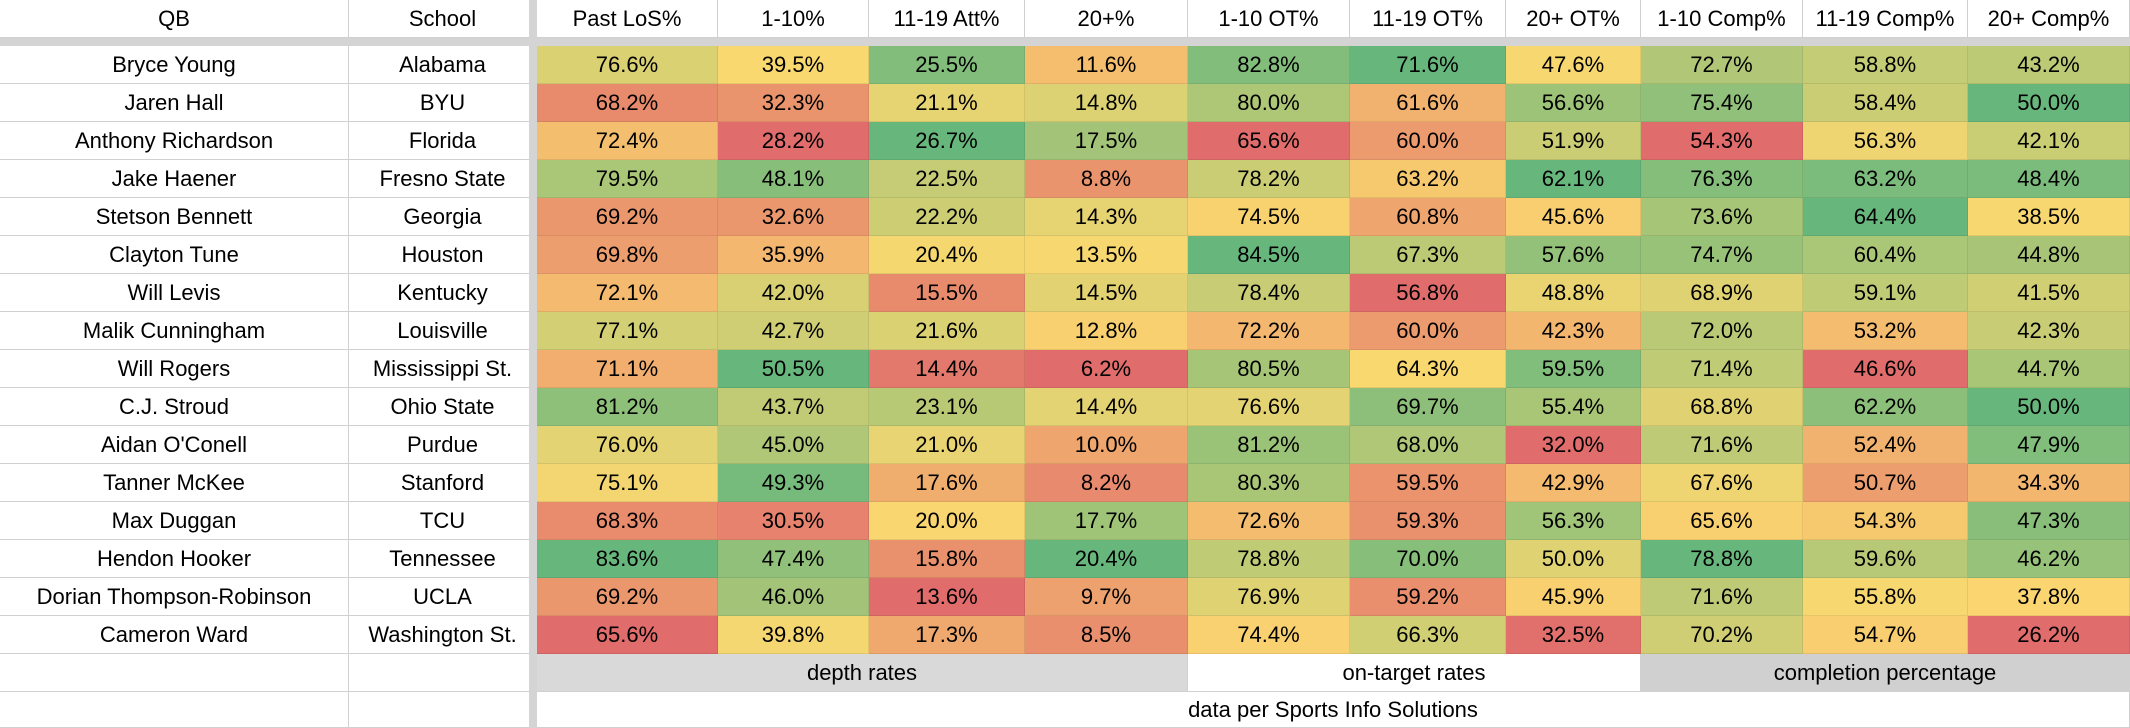 This screenshot has height=728, width=2130. Describe the element at coordinates (793, 217) in the screenshot. I see `stat-cell: 32.6%` at that location.